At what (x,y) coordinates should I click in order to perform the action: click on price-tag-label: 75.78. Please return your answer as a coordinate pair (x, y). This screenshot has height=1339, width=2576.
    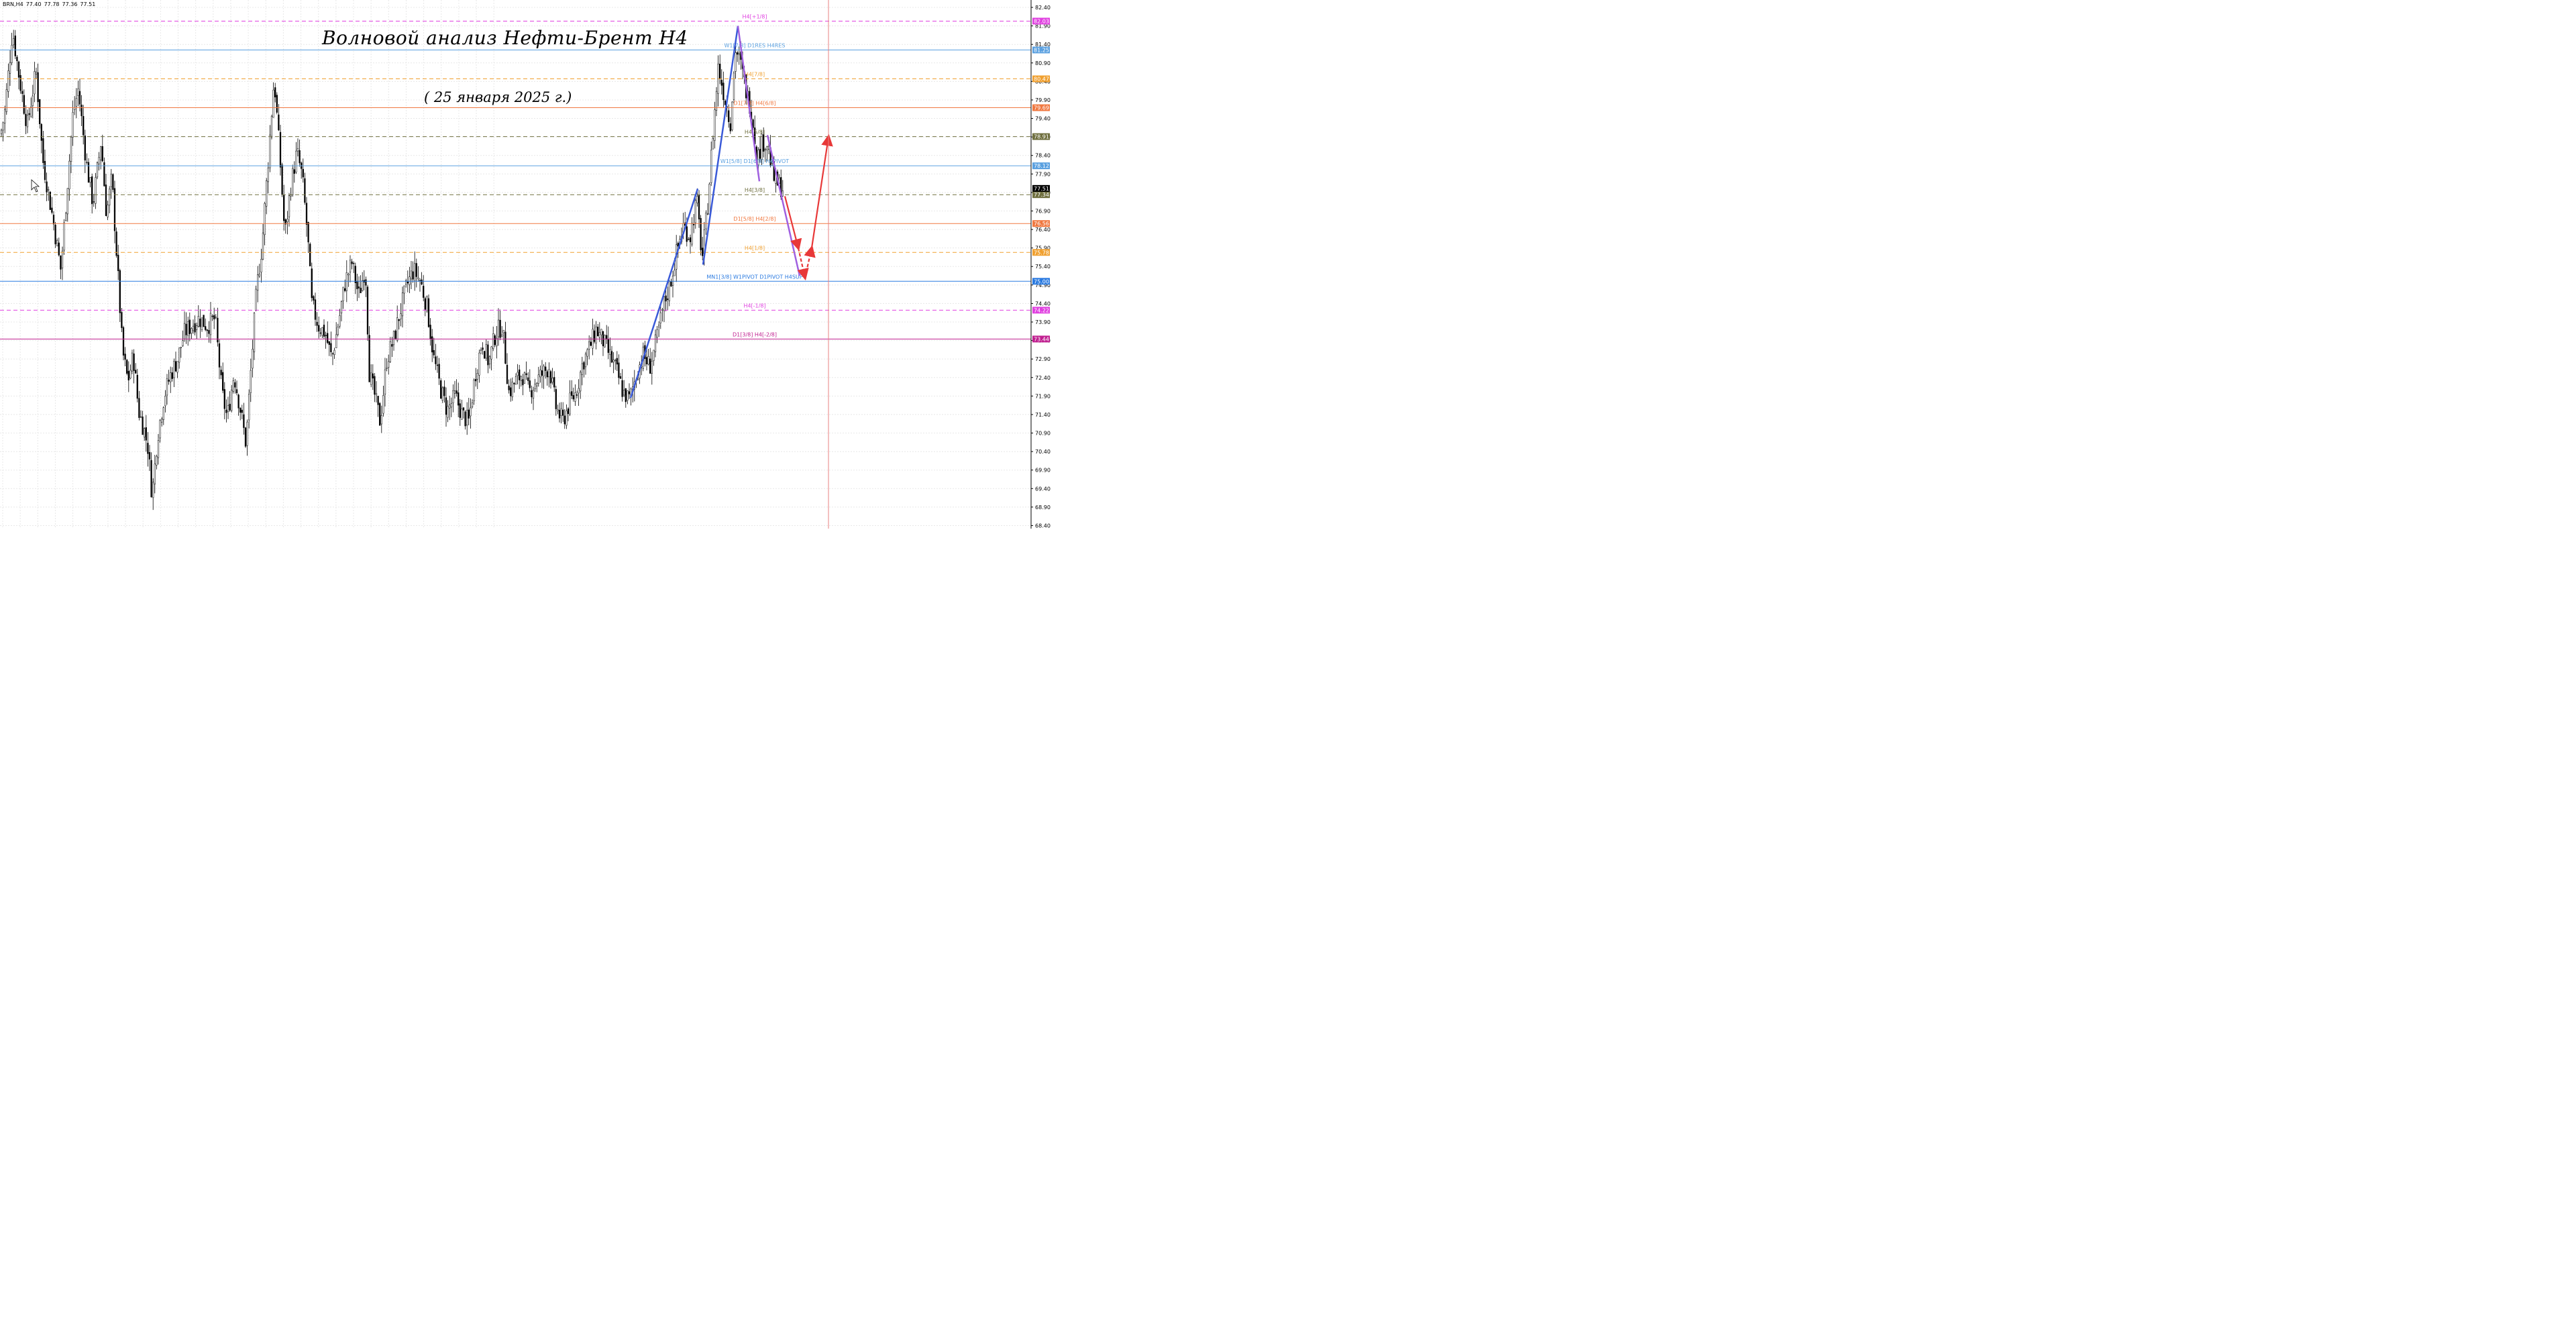
    Looking at the image, I should click on (1041, 253).